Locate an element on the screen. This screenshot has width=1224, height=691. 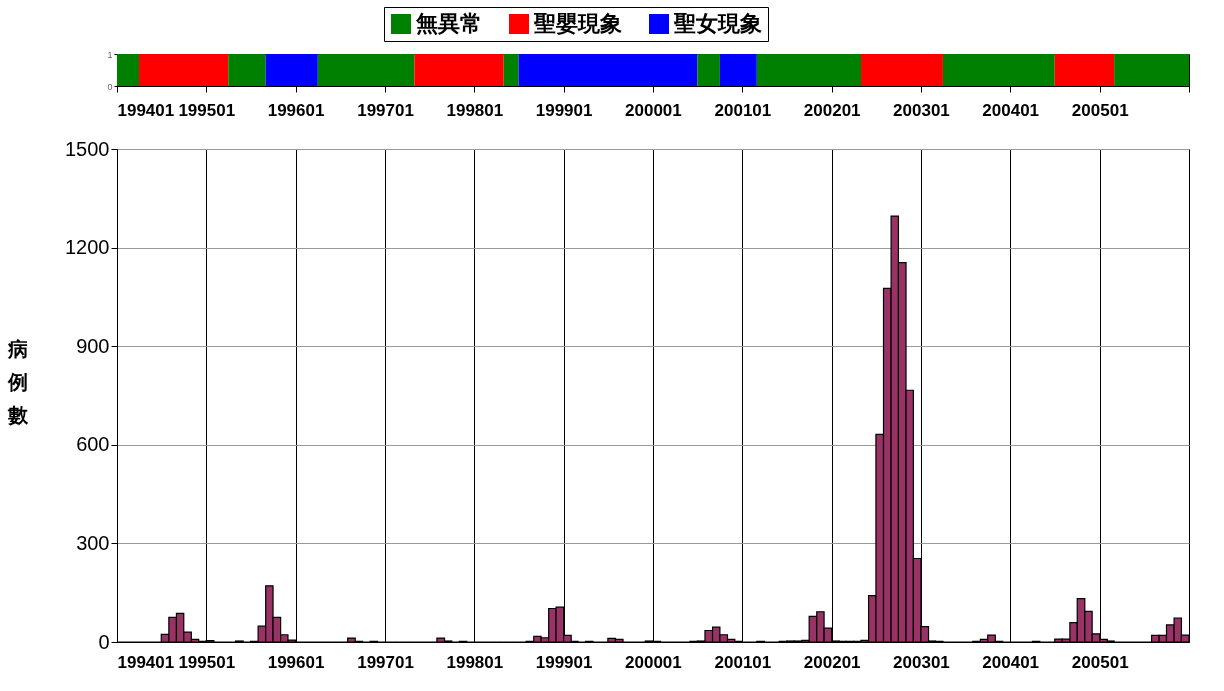
y-tick-label: 1 is located at coordinates (110, 54).